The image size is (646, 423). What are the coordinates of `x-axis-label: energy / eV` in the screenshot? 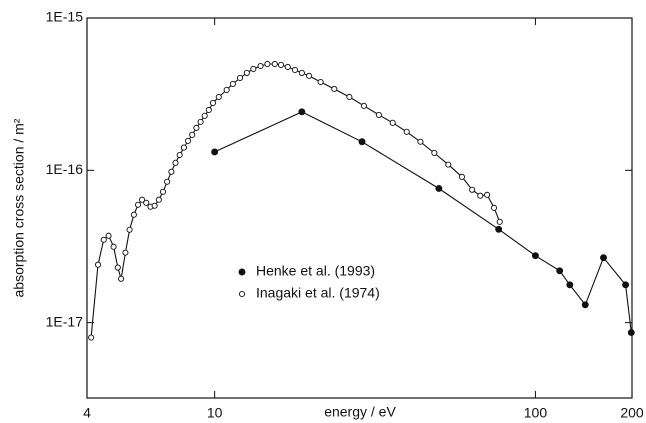 It's located at (360, 412).